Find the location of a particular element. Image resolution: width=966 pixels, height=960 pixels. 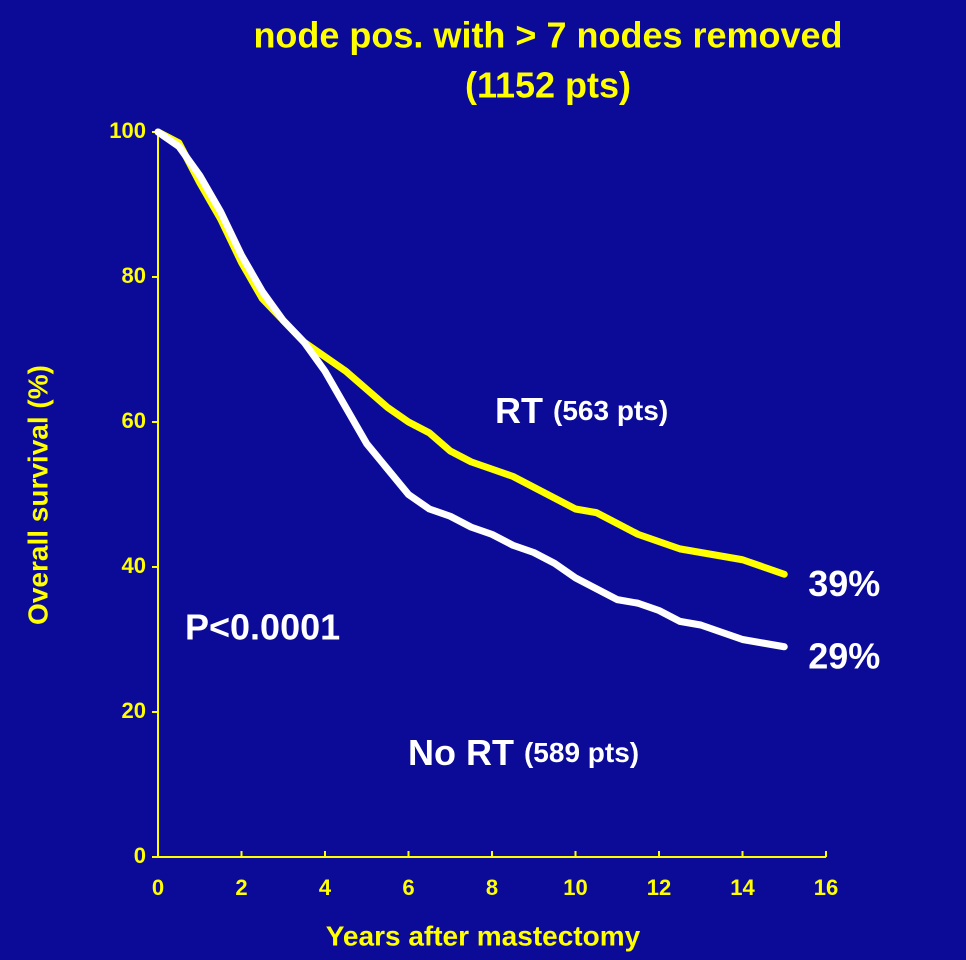

x-tick-label: 10 is located at coordinates (575, 887).